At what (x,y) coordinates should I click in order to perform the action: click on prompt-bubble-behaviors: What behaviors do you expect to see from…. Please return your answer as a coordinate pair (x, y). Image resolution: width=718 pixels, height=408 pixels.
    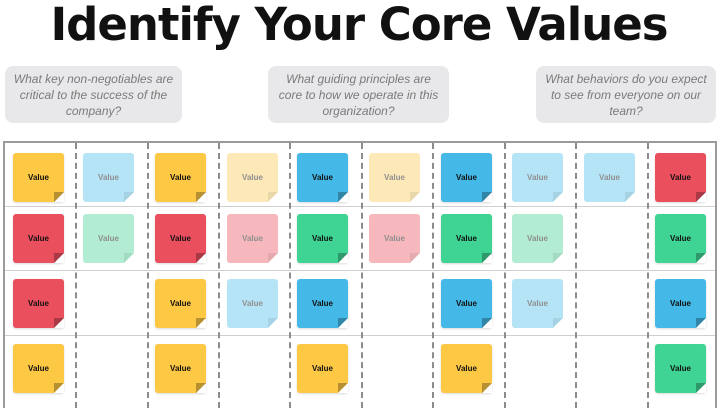
    Looking at the image, I should click on (626, 94).